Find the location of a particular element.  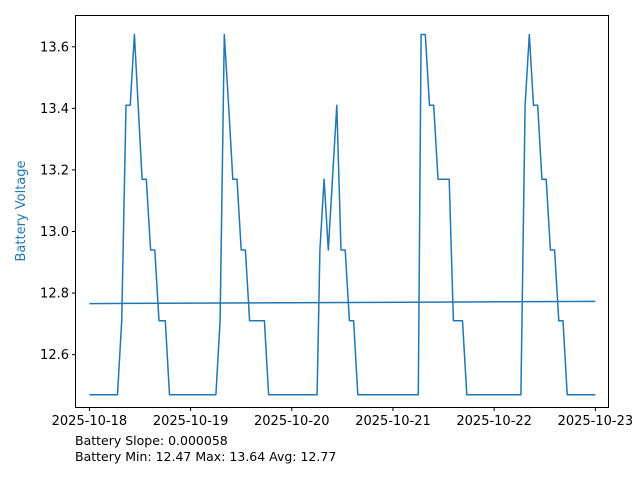

y-tick-label: 13.0 is located at coordinates (54, 232).